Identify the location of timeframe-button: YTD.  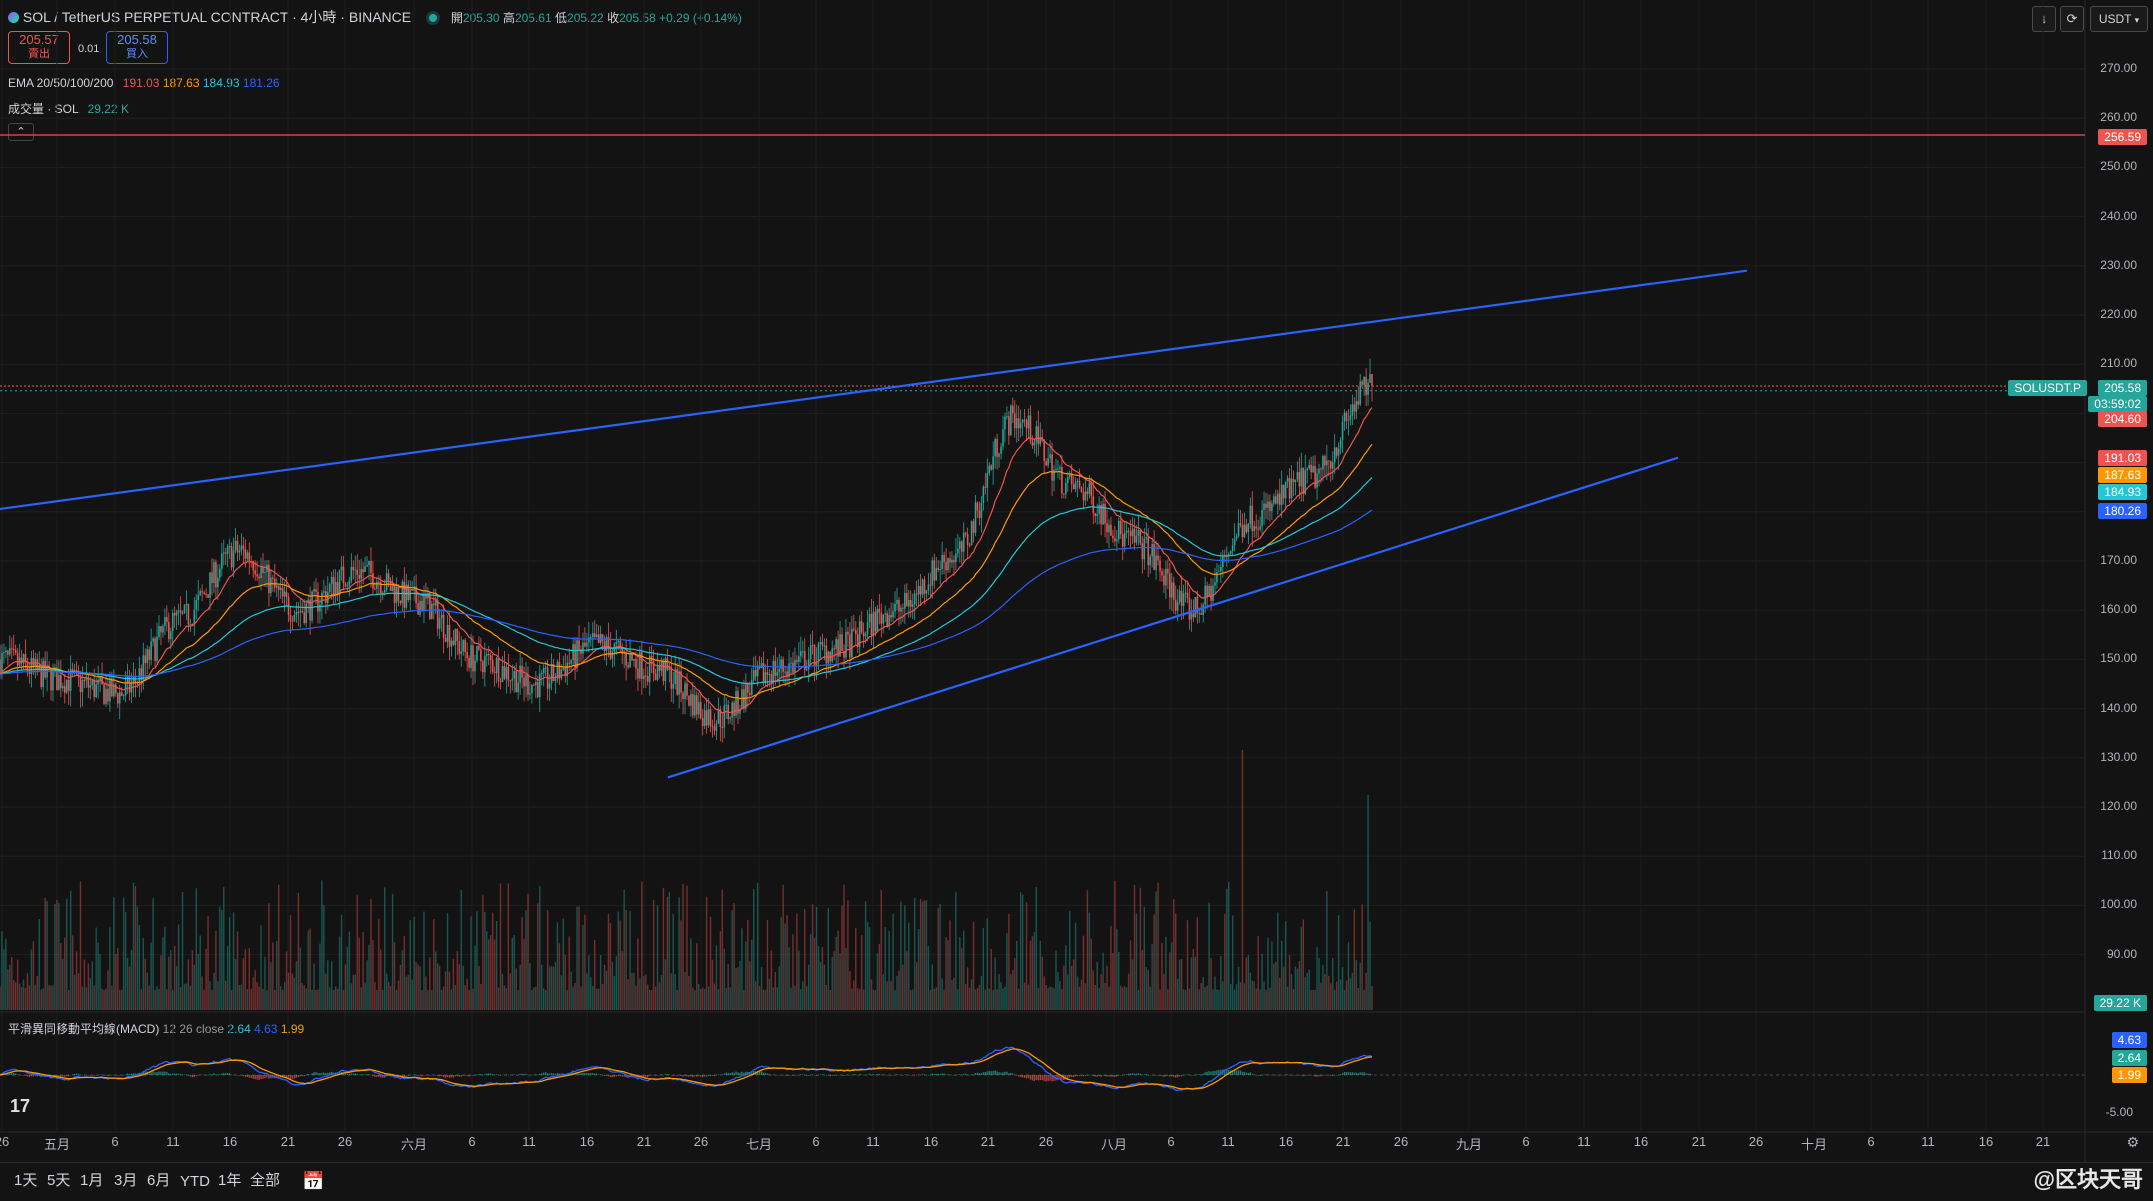
(195, 1181).